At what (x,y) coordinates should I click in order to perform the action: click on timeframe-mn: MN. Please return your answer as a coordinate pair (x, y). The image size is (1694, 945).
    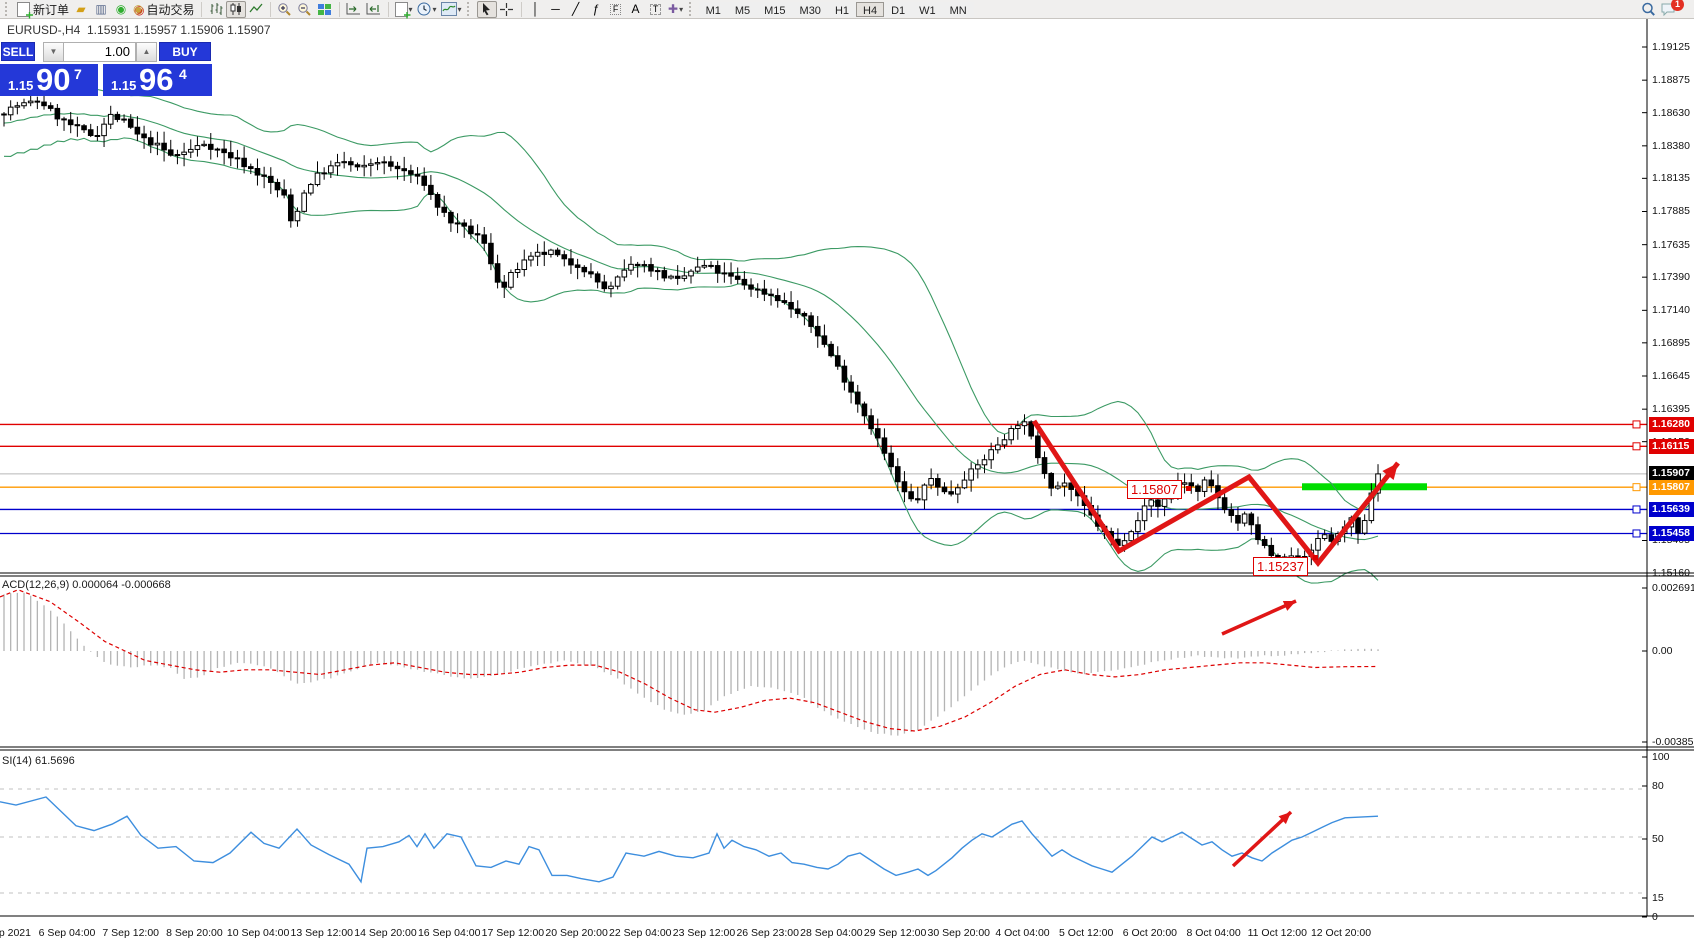
    Looking at the image, I should click on (958, 9).